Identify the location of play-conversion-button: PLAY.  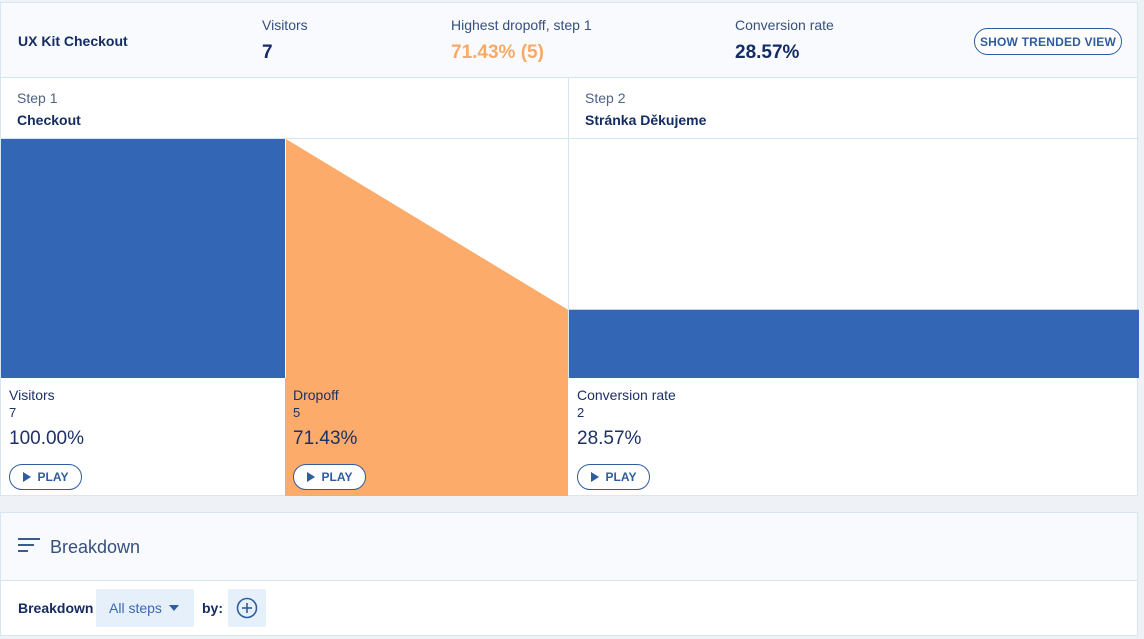
(613, 477).